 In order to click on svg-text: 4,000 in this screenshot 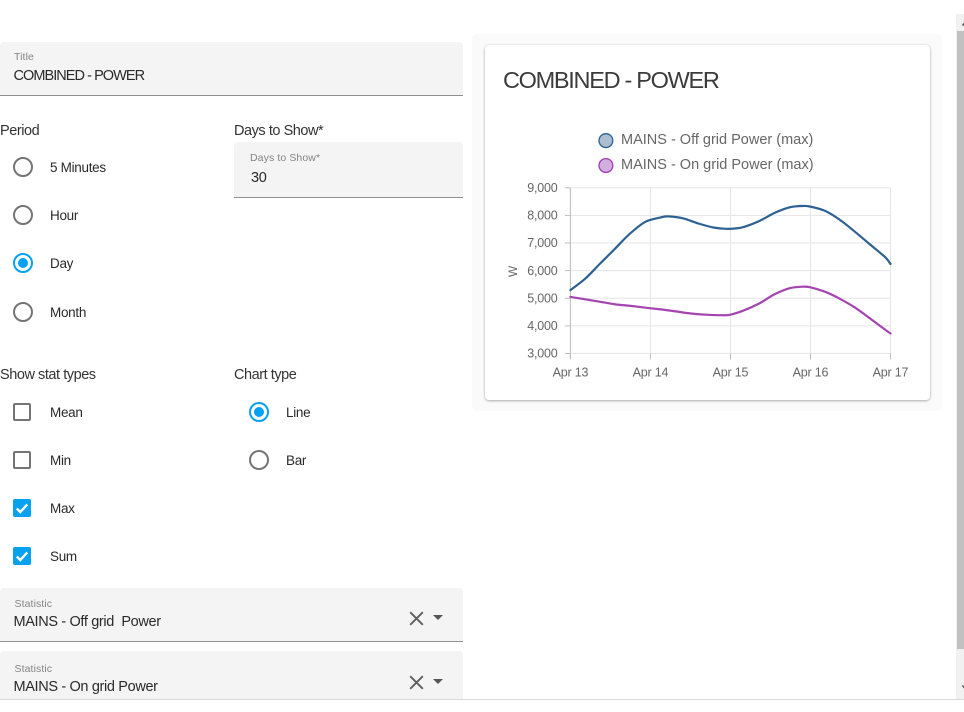, I will do `click(542, 326)`.